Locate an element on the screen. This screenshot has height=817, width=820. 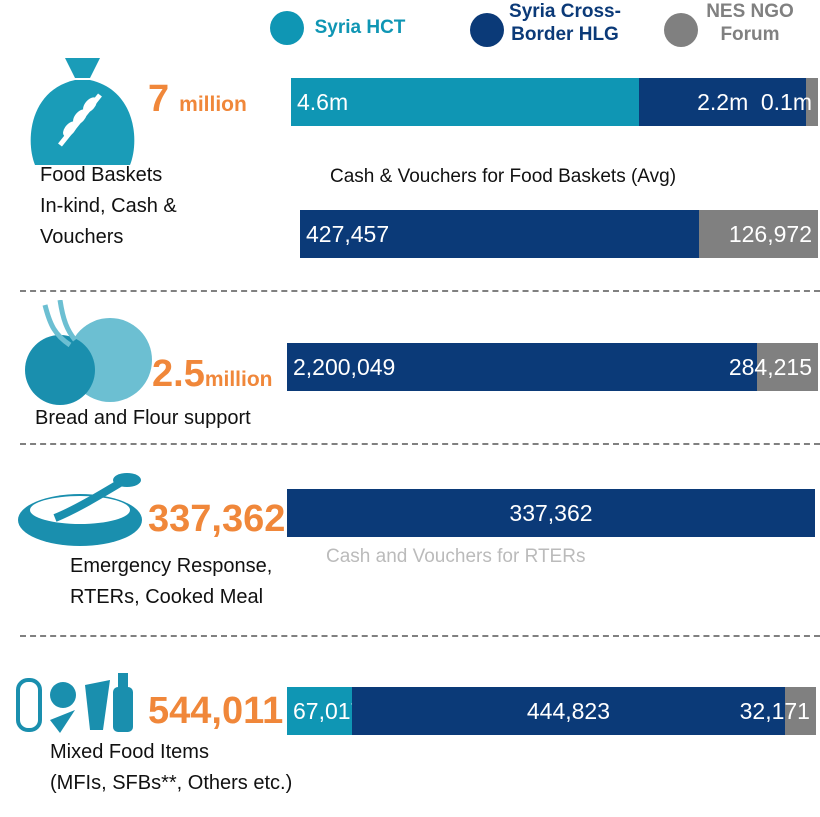
bar-segment: 444,823 is located at coordinates (568, 711).